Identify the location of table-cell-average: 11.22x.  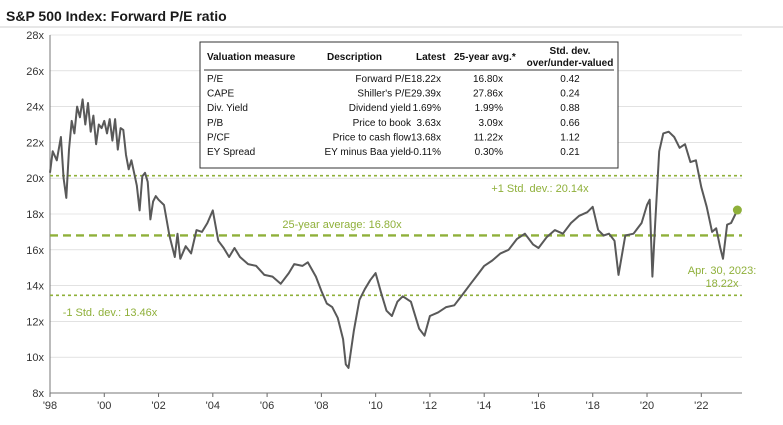
(488, 137).